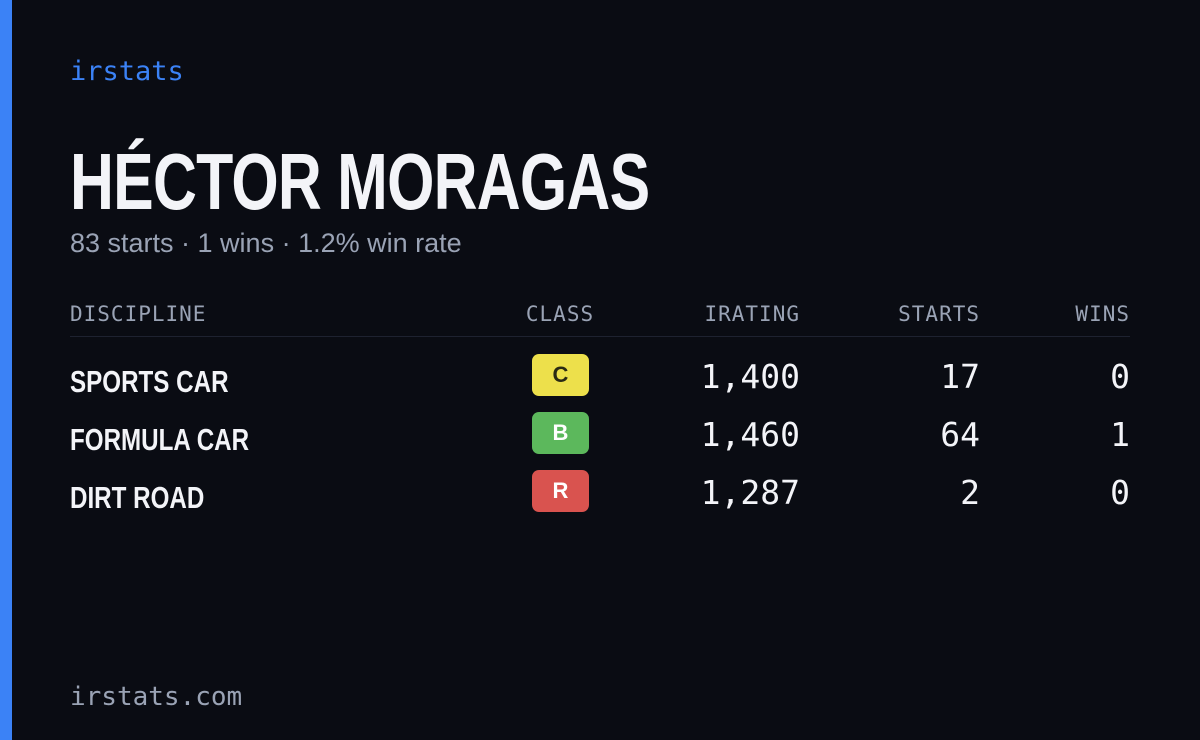 The image size is (1200, 740). Describe the element at coordinates (138, 314) in the screenshot. I see `column-header: DISCIPLINE` at that location.